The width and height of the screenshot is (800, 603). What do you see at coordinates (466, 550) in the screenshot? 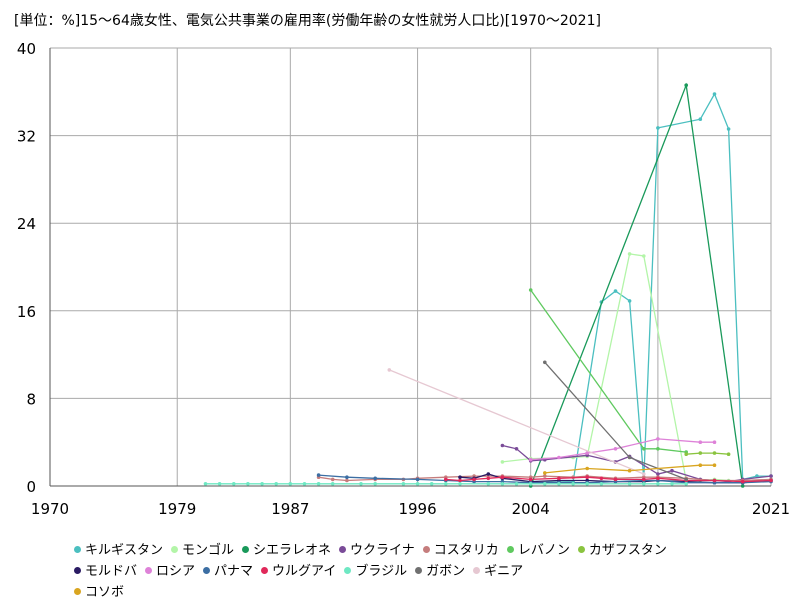
I see `legend-label: コスタリカ` at bounding box center [466, 550].